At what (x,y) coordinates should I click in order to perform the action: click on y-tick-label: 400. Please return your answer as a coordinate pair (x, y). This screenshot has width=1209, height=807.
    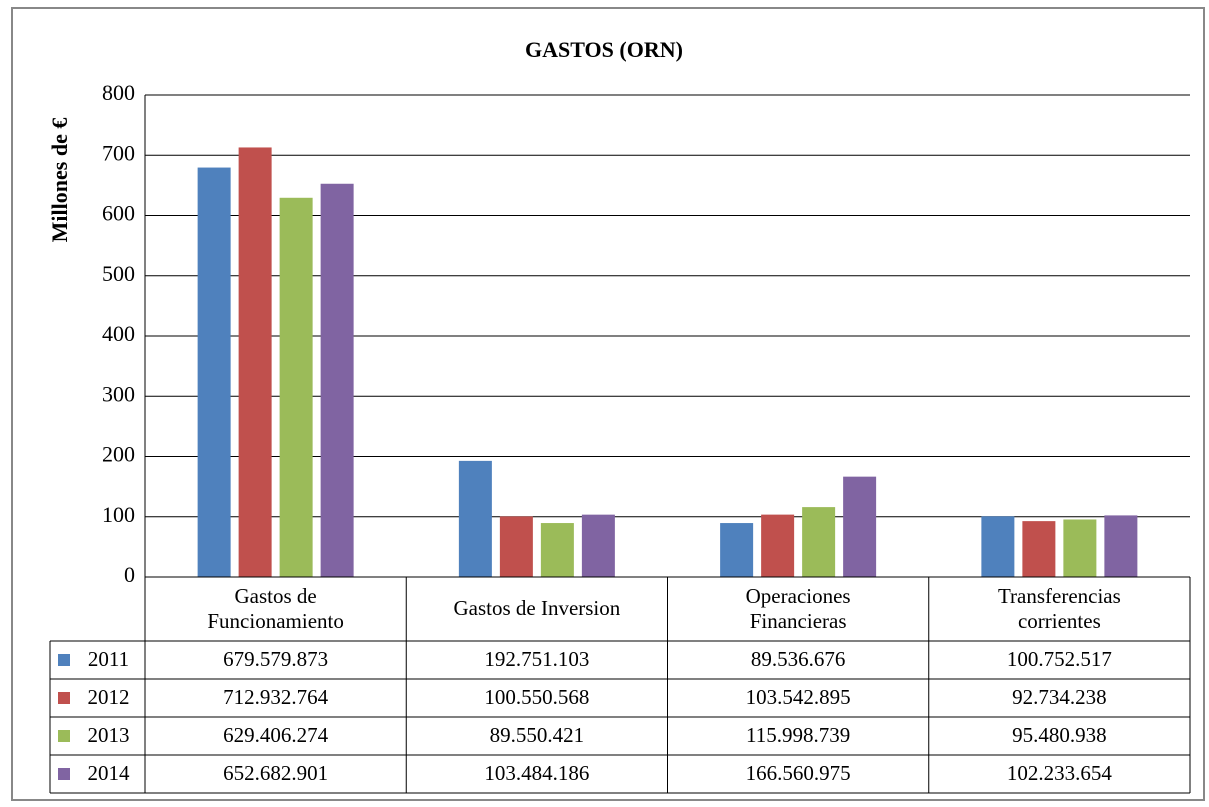
    Looking at the image, I should click on (118, 333).